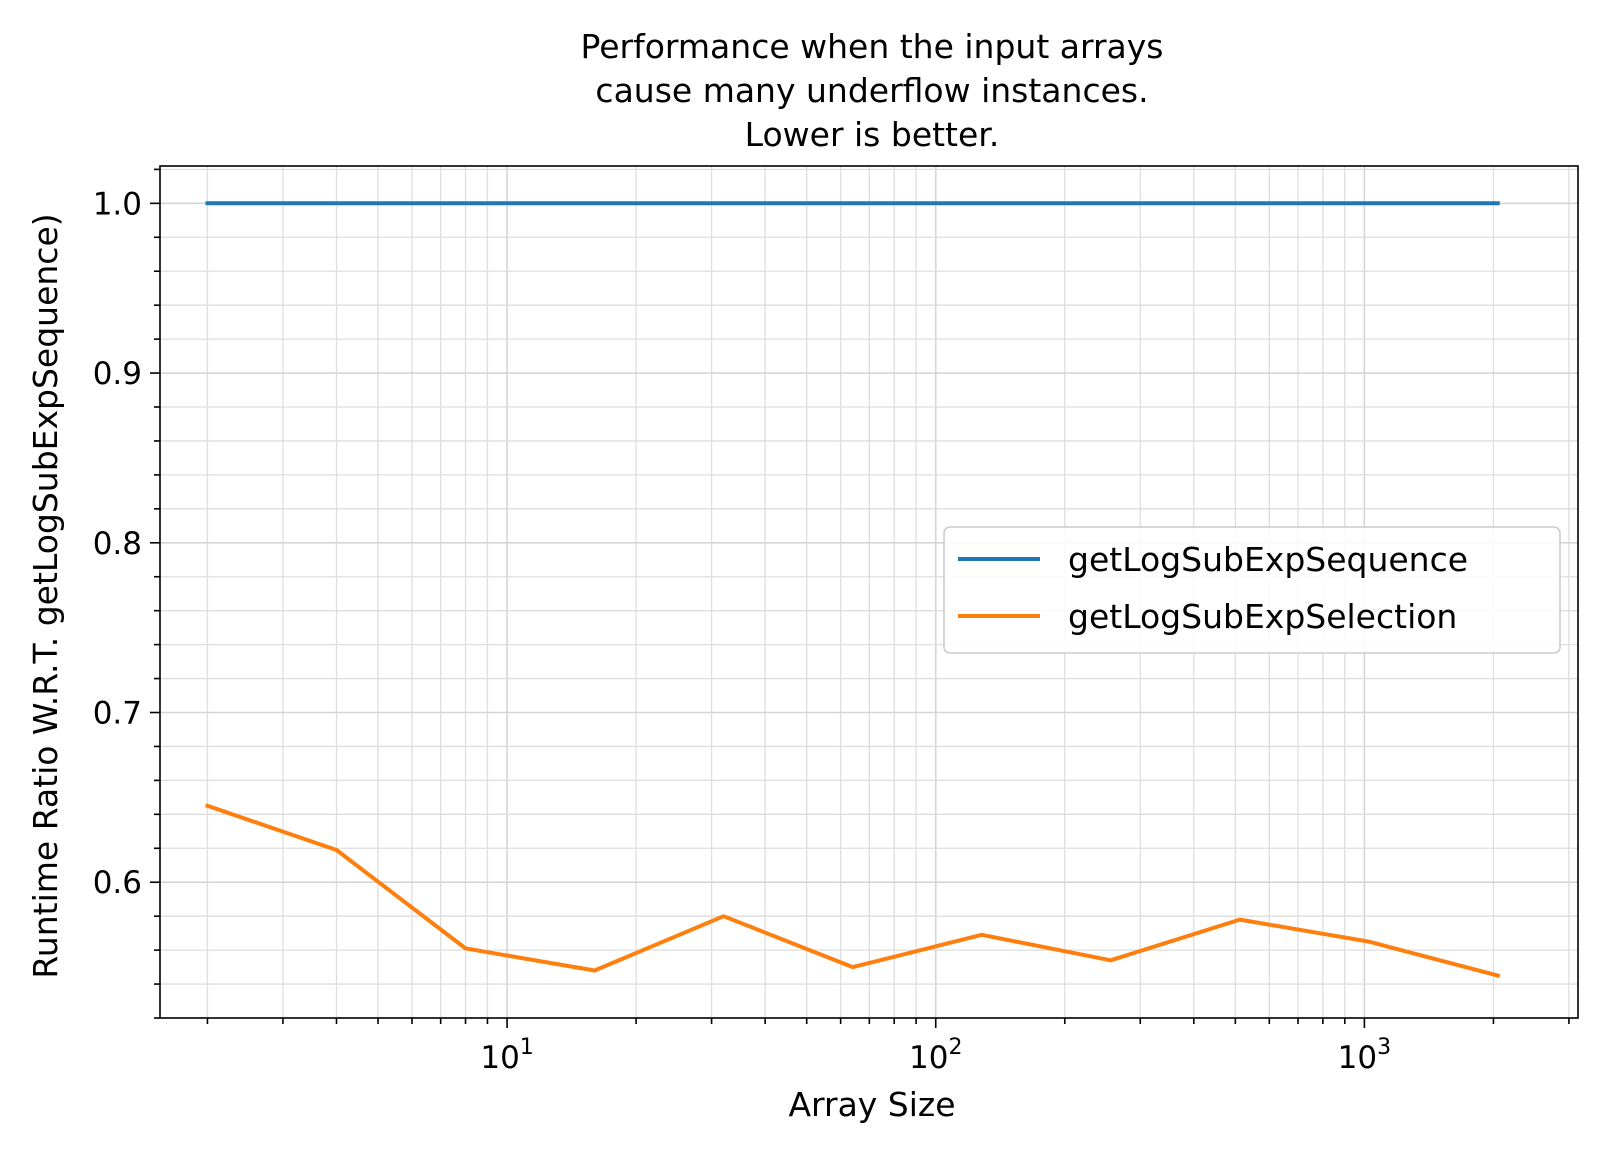 This screenshot has width=1600, height=1150. I want to click on legend-box, so click(1252, 590).